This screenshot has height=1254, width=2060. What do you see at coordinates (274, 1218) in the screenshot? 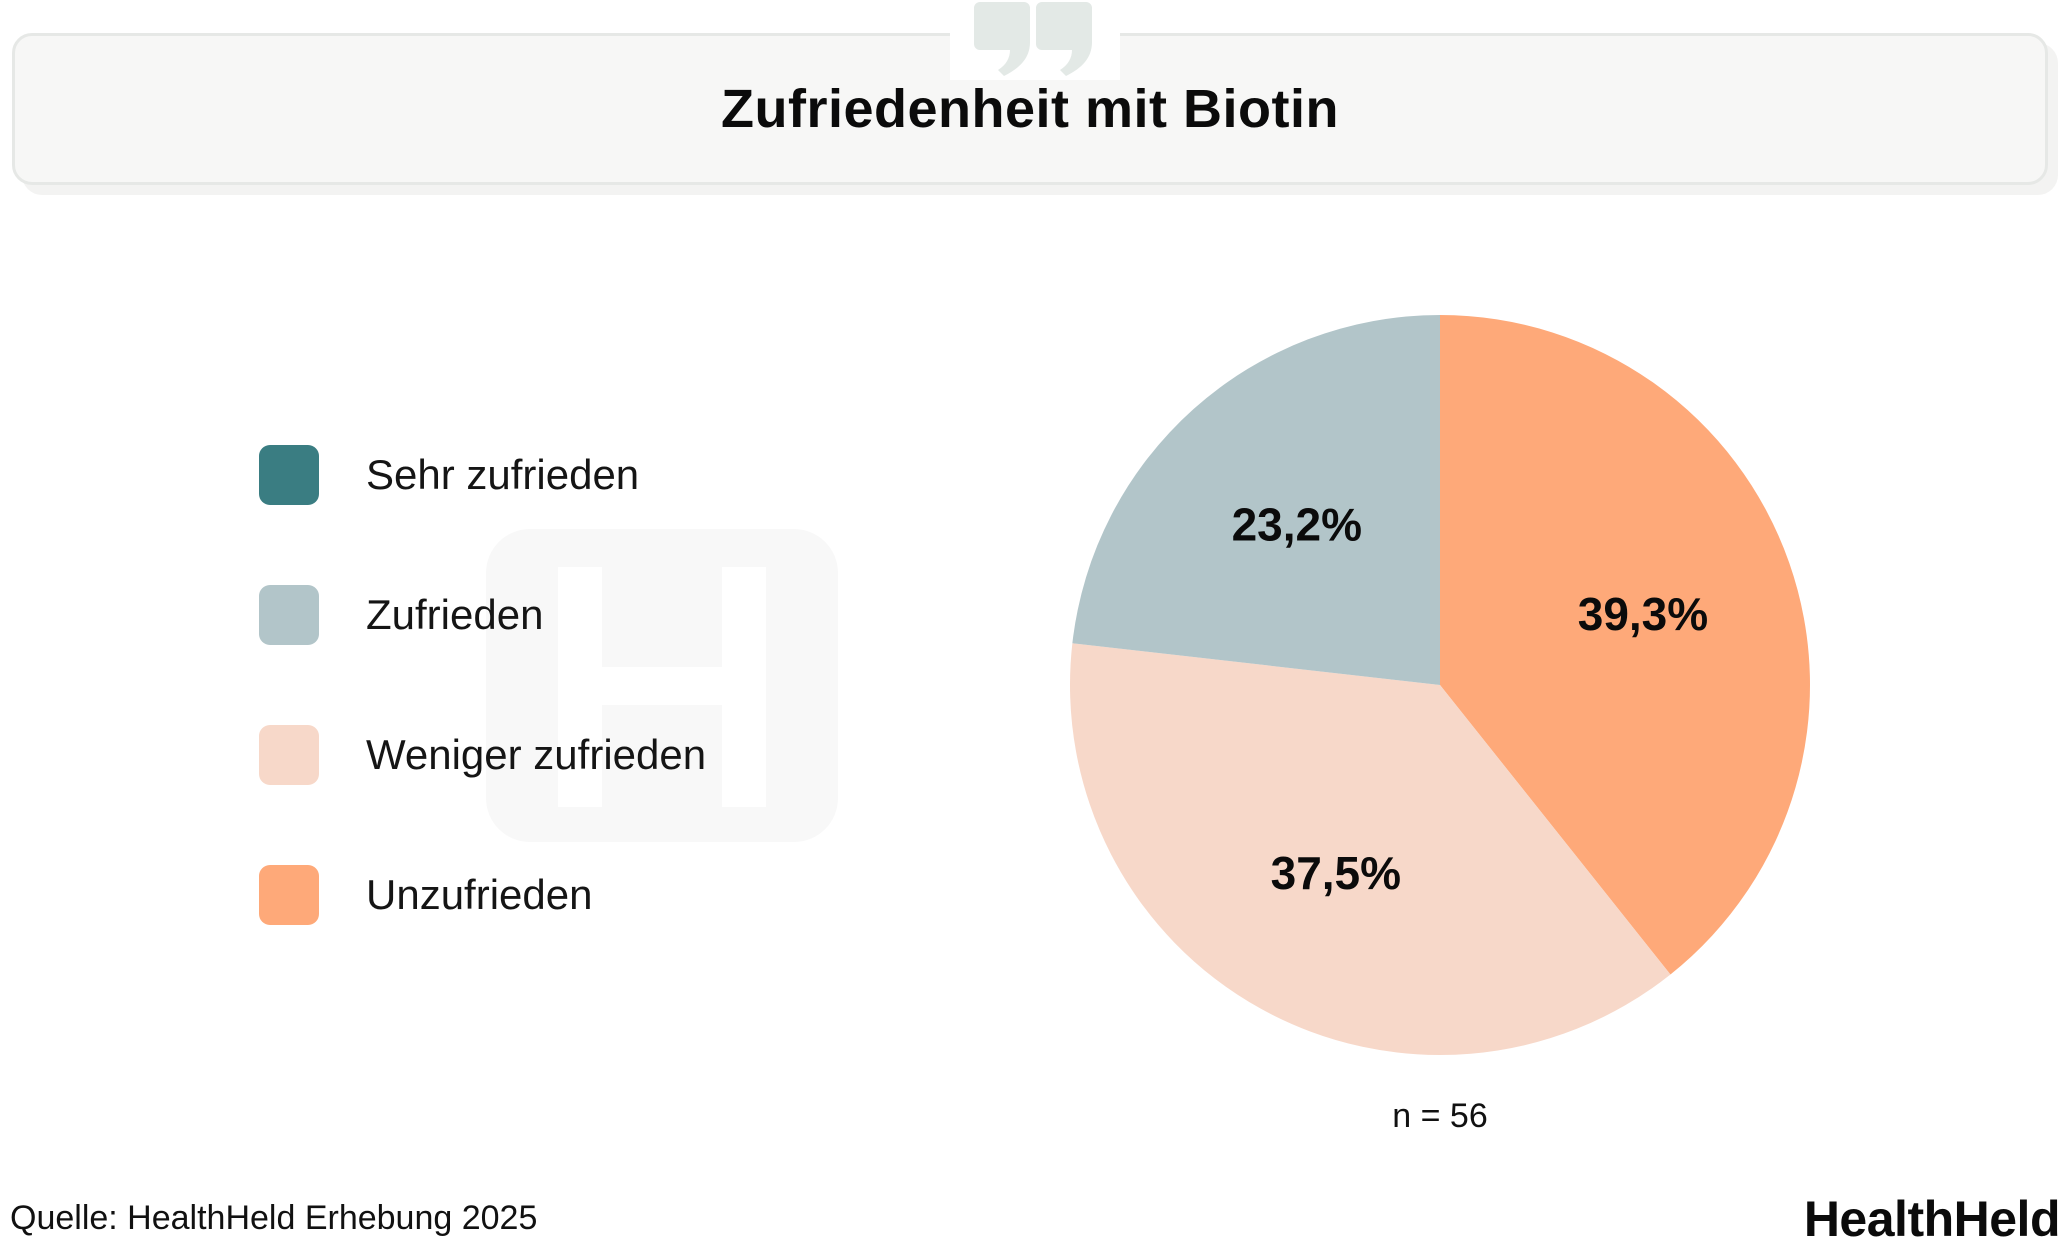
I see `source-note: Quelle: HealthHeld Erhebung 2025` at bounding box center [274, 1218].